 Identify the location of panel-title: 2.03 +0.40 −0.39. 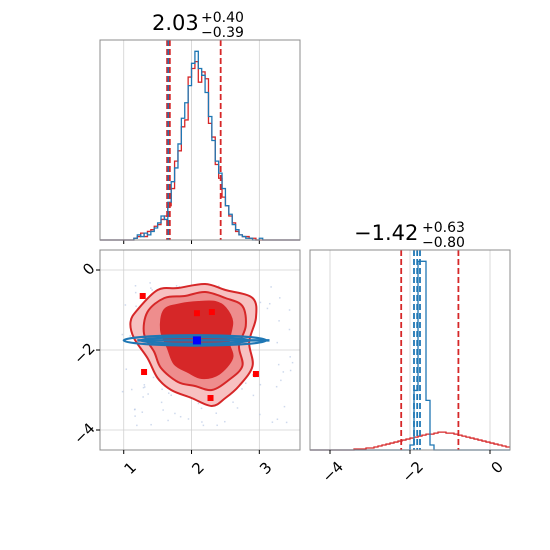
(198, 25).